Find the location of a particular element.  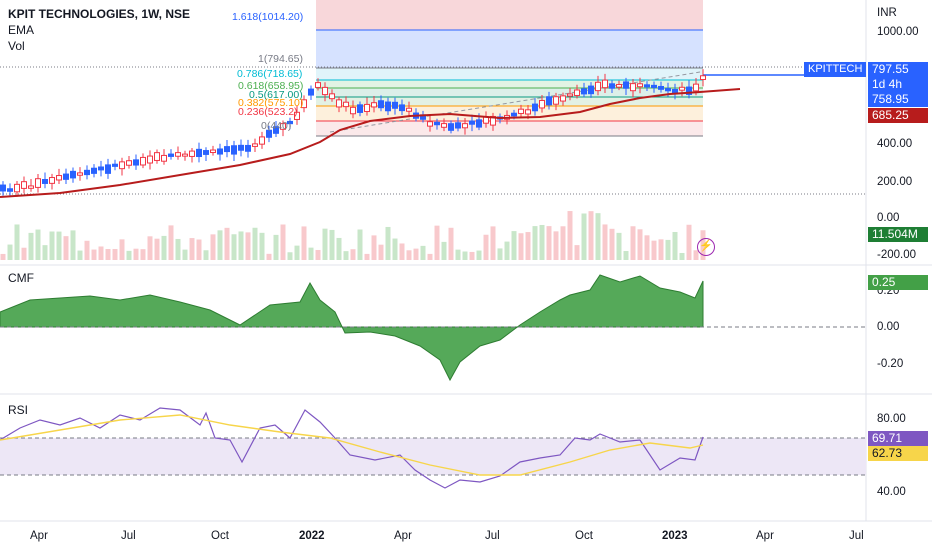

rsi-tick-80: 80.00 is located at coordinates (891, 419).